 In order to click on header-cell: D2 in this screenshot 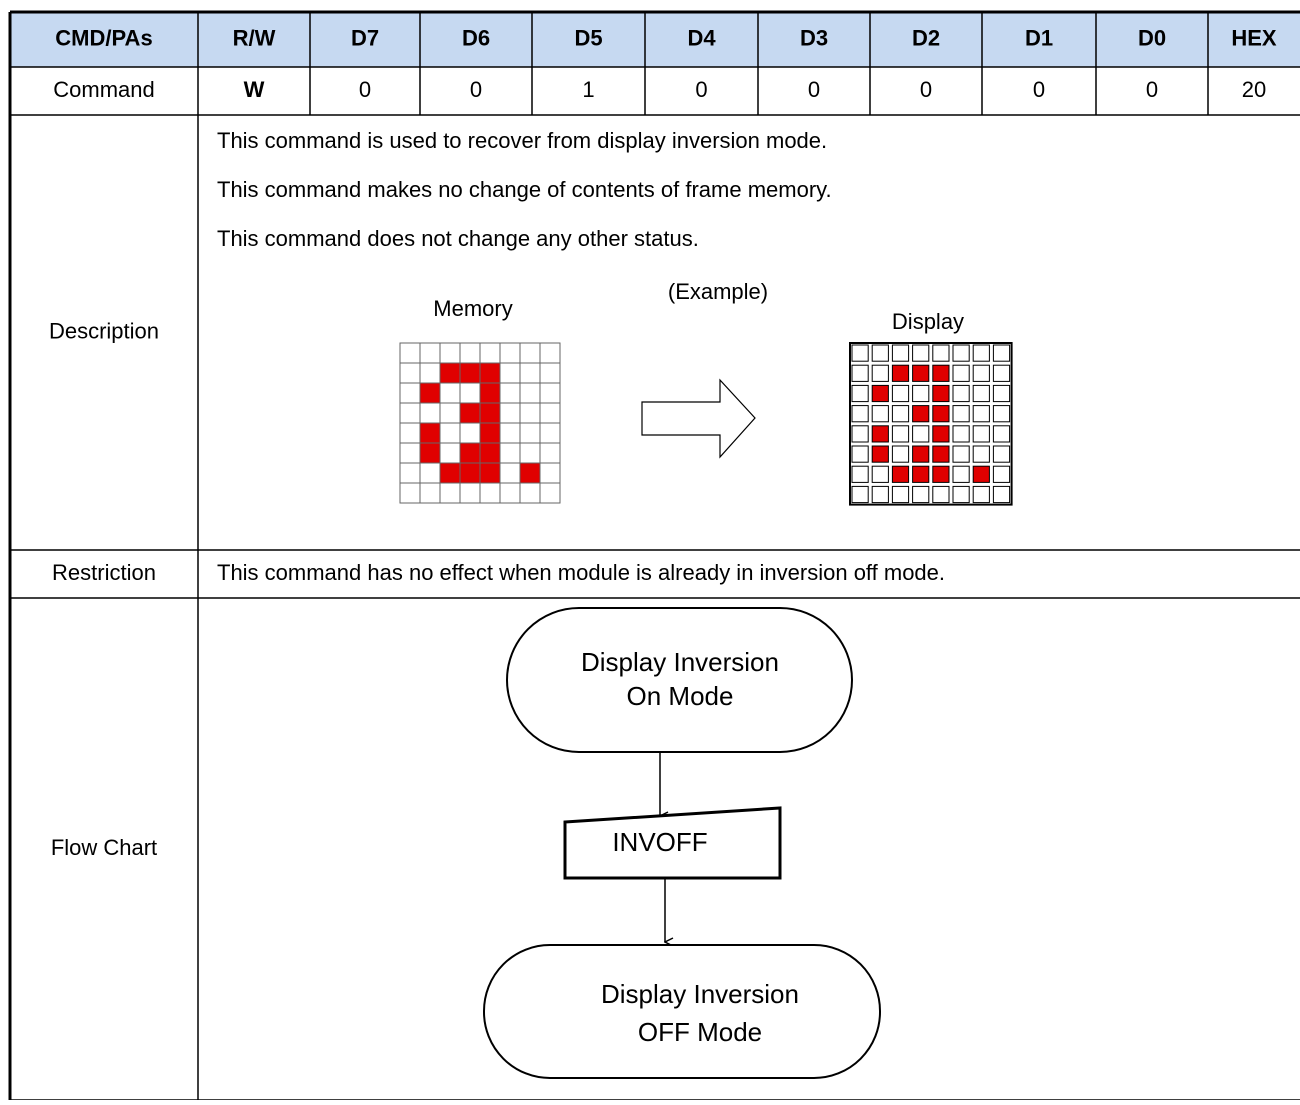, I will do `click(926, 37)`.